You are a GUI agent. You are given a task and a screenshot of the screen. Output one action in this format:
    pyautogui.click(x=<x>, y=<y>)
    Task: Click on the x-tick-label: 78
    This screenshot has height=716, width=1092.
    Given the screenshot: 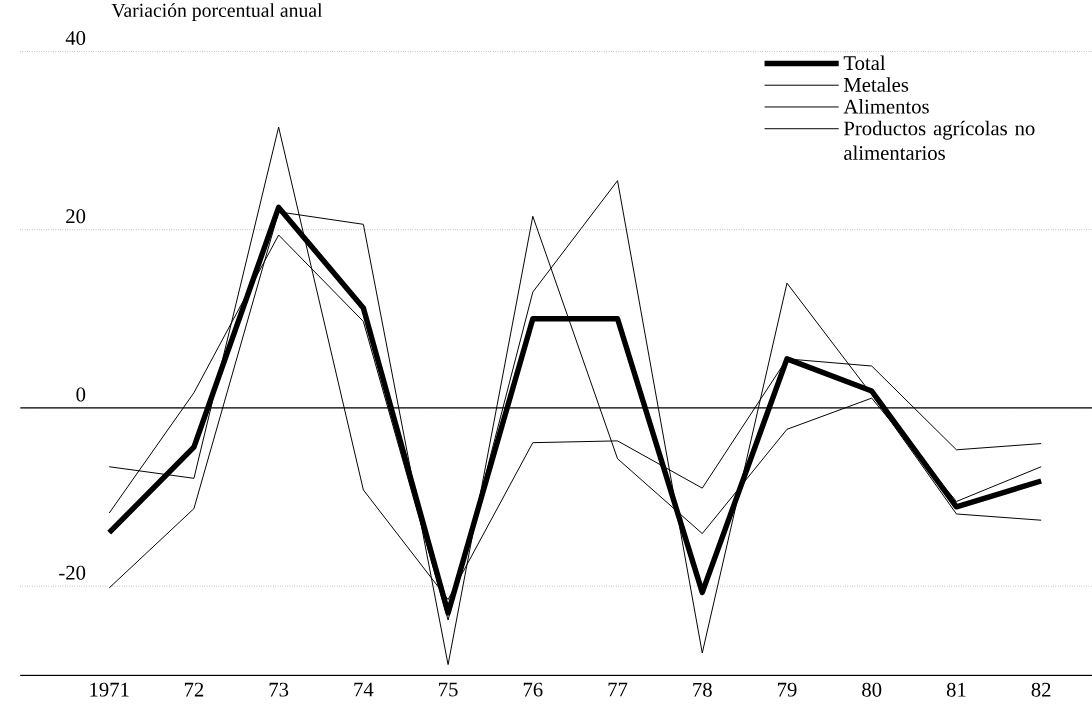 What is the action you would take?
    pyautogui.click(x=702, y=689)
    